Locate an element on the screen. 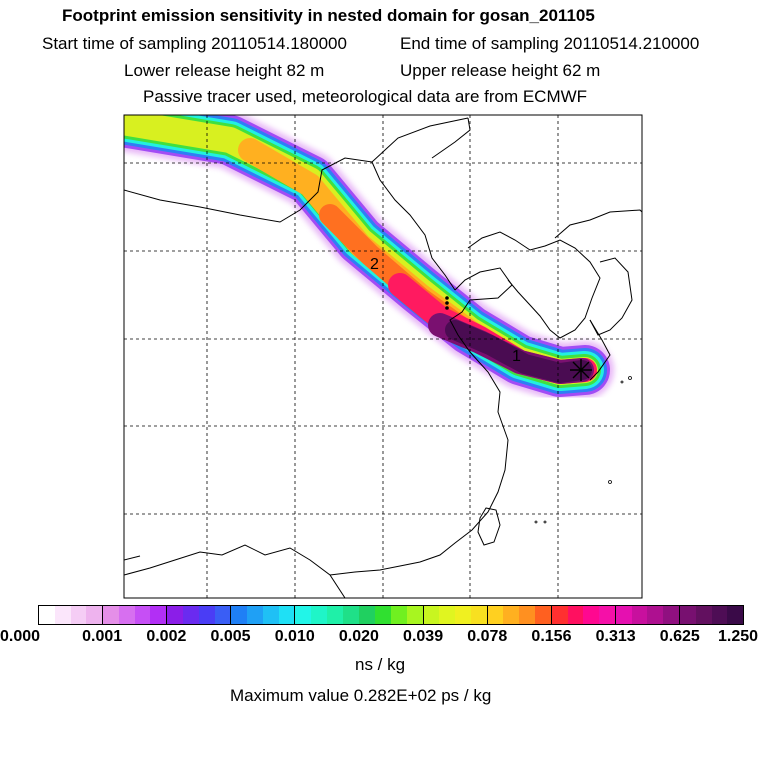  max-value-label: Maximum value 0.282E+02 ps / kg is located at coordinates (361, 695).